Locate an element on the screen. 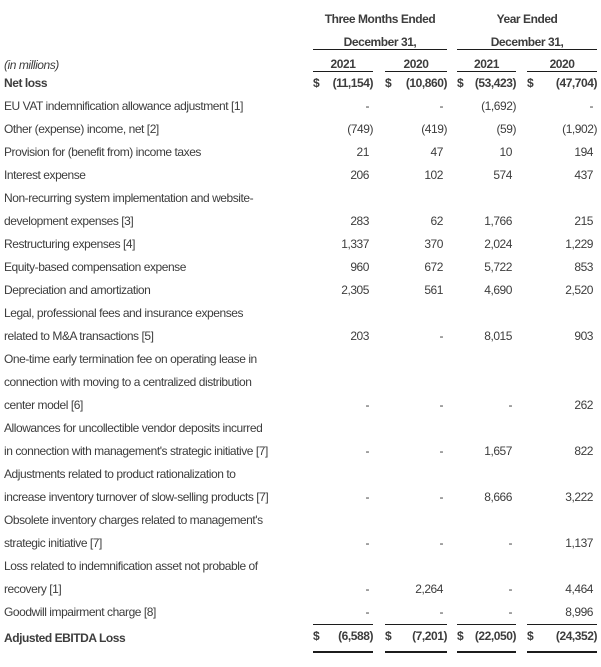 This screenshot has width=601, height=667. row-label: Goodwill impairment charge [8] is located at coordinates (80, 612).